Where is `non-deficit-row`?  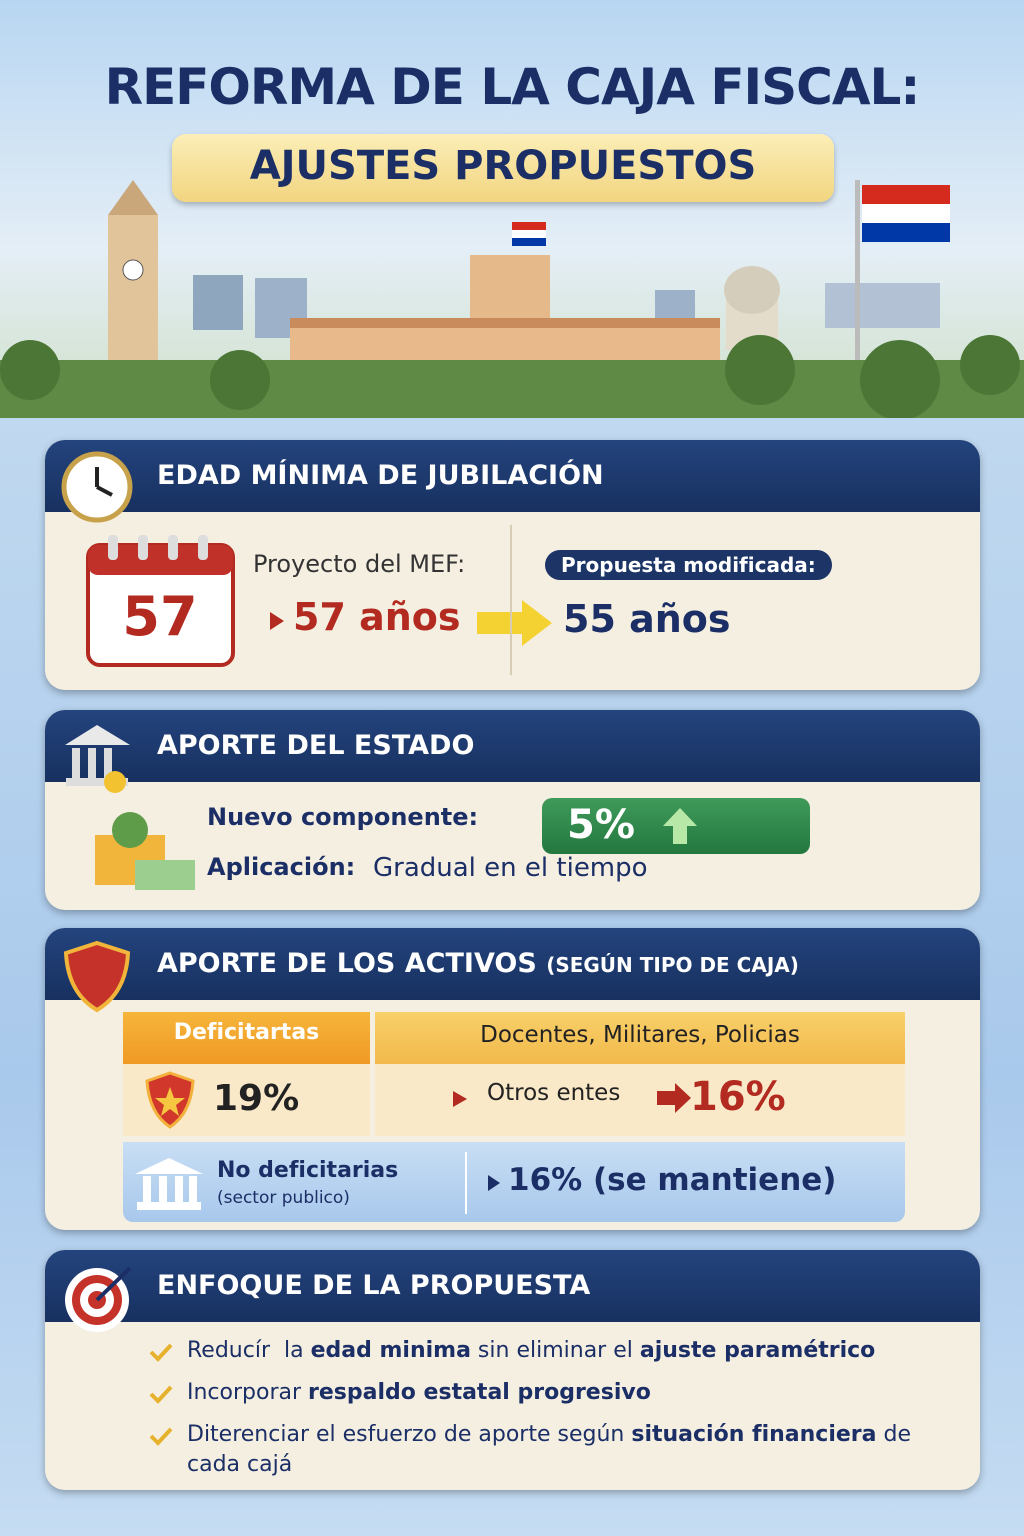
non-deficit-row is located at coordinates (514, 1182).